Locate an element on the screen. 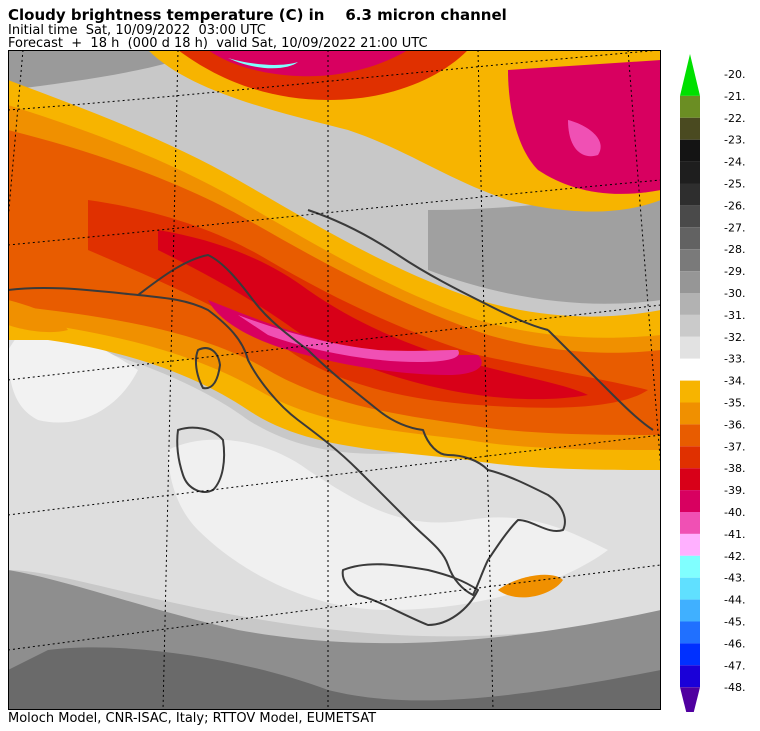 The height and width of the screenshot is (731, 760). legend-label: -28. is located at coordinates (734, 249).